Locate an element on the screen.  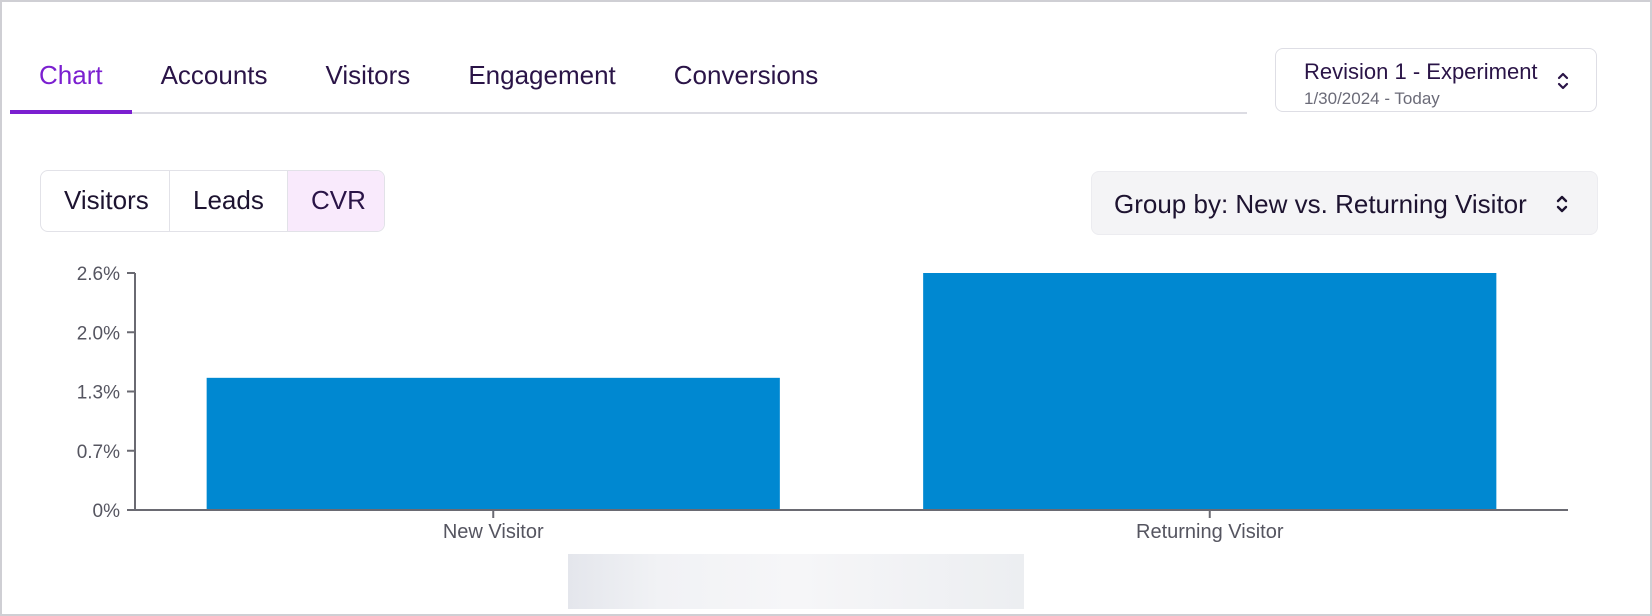
y-tick-label: 0.7% is located at coordinates (98, 452).